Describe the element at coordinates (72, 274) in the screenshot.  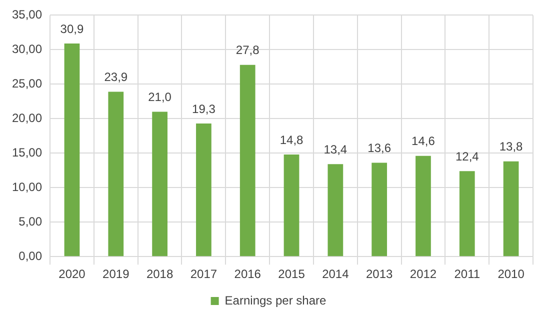
I see `x-tick-label: 2020` at that location.